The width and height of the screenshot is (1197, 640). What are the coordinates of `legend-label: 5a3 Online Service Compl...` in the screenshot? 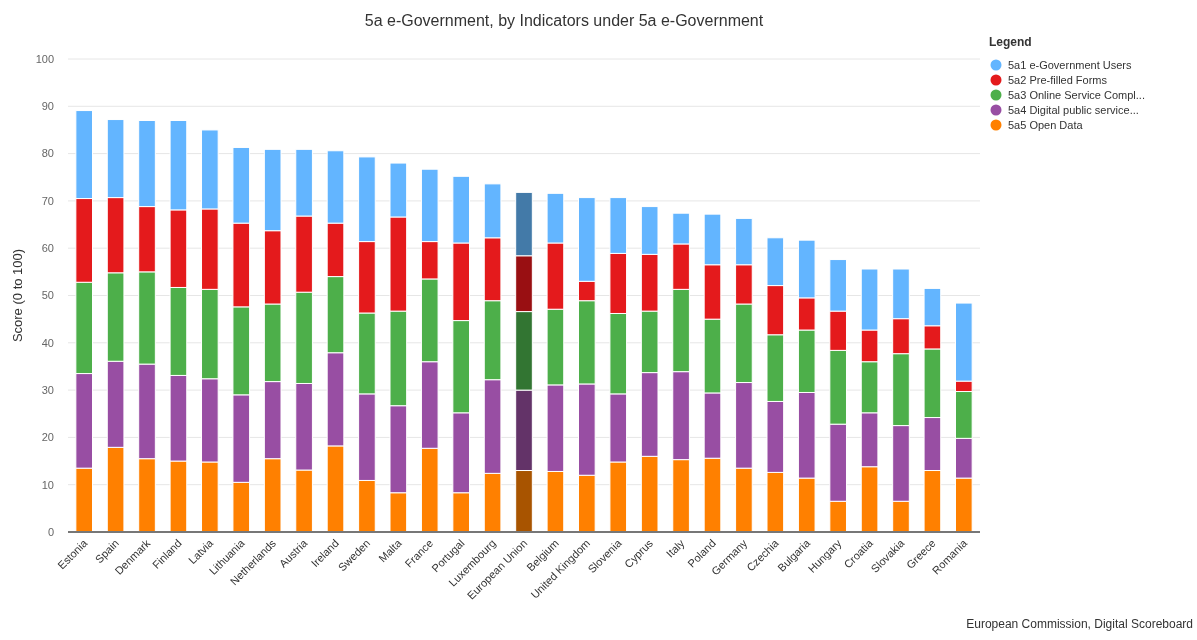 It's located at (1076, 94).